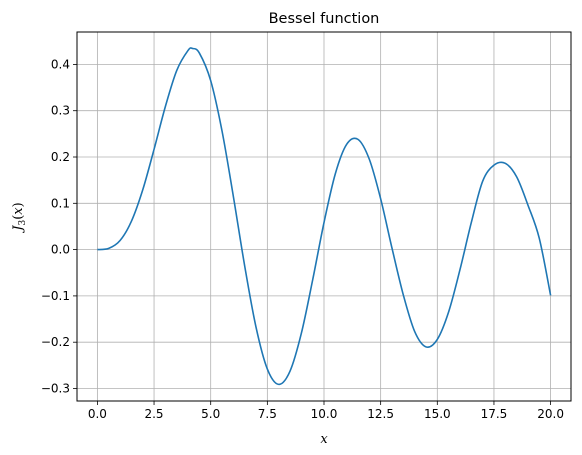 This screenshot has width=582, height=455. I want to click on x-tick-label: 17.5, so click(494, 414).